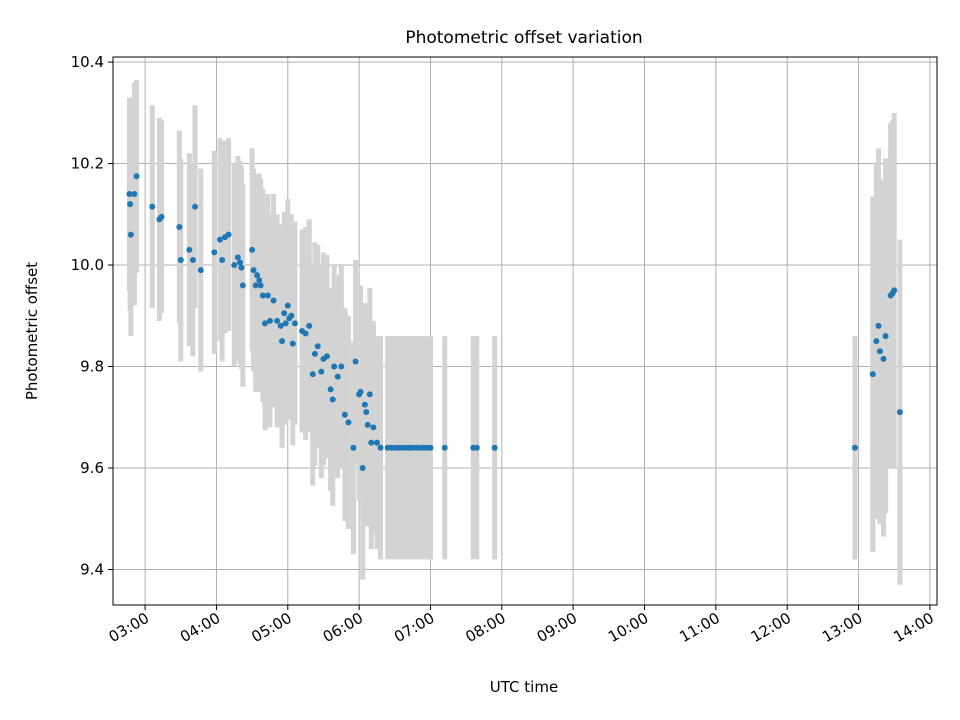 The height and width of the screenshot is (720, 960). What do you see at coordinates (92, 367) in the screenshot?
I see `y-tick-label: 9.8` at bounding box center [92, 367].